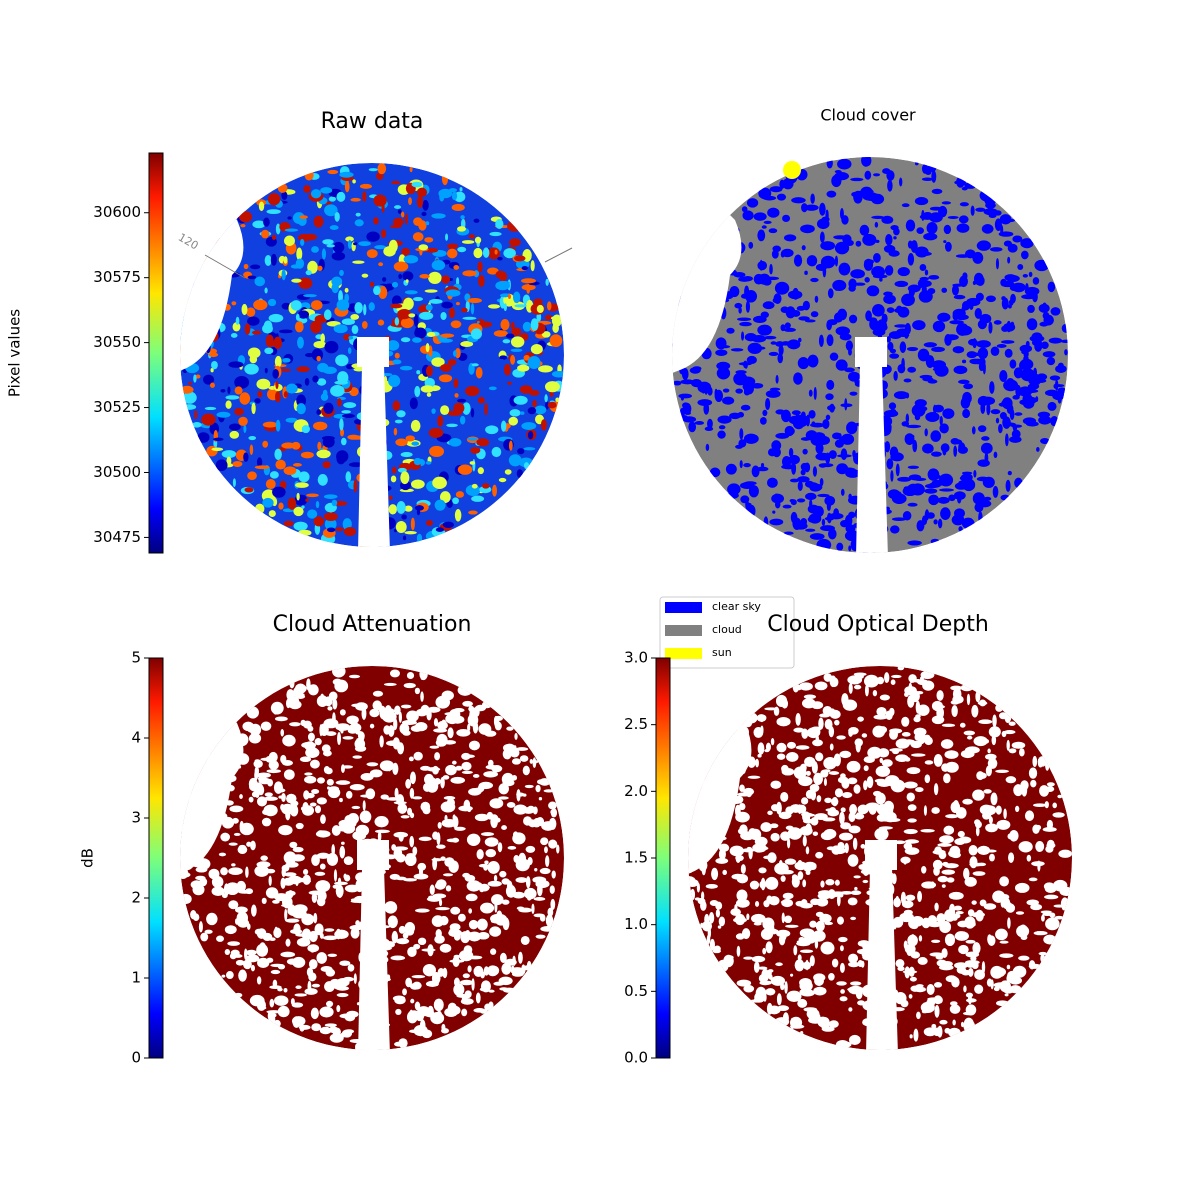  What do you see at coordinates (136, 1058) in the screenshot?
I see `colorbar-tick-label: 0` at bounding box center [136, 1058].